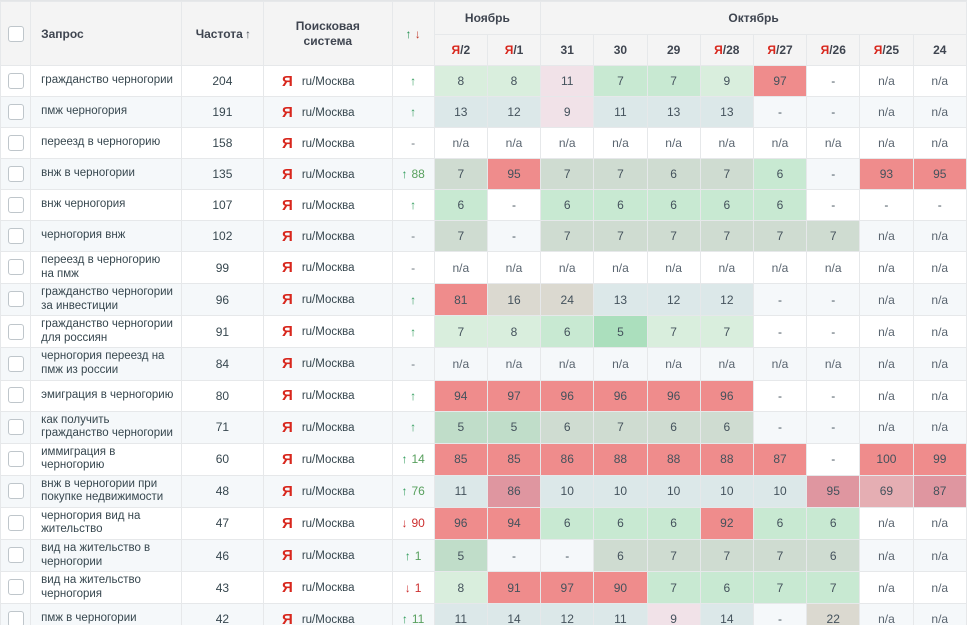 The width and height of the screenshot is (967, 625). I want to click on date-column-header: Я/25, so click(886, 50).